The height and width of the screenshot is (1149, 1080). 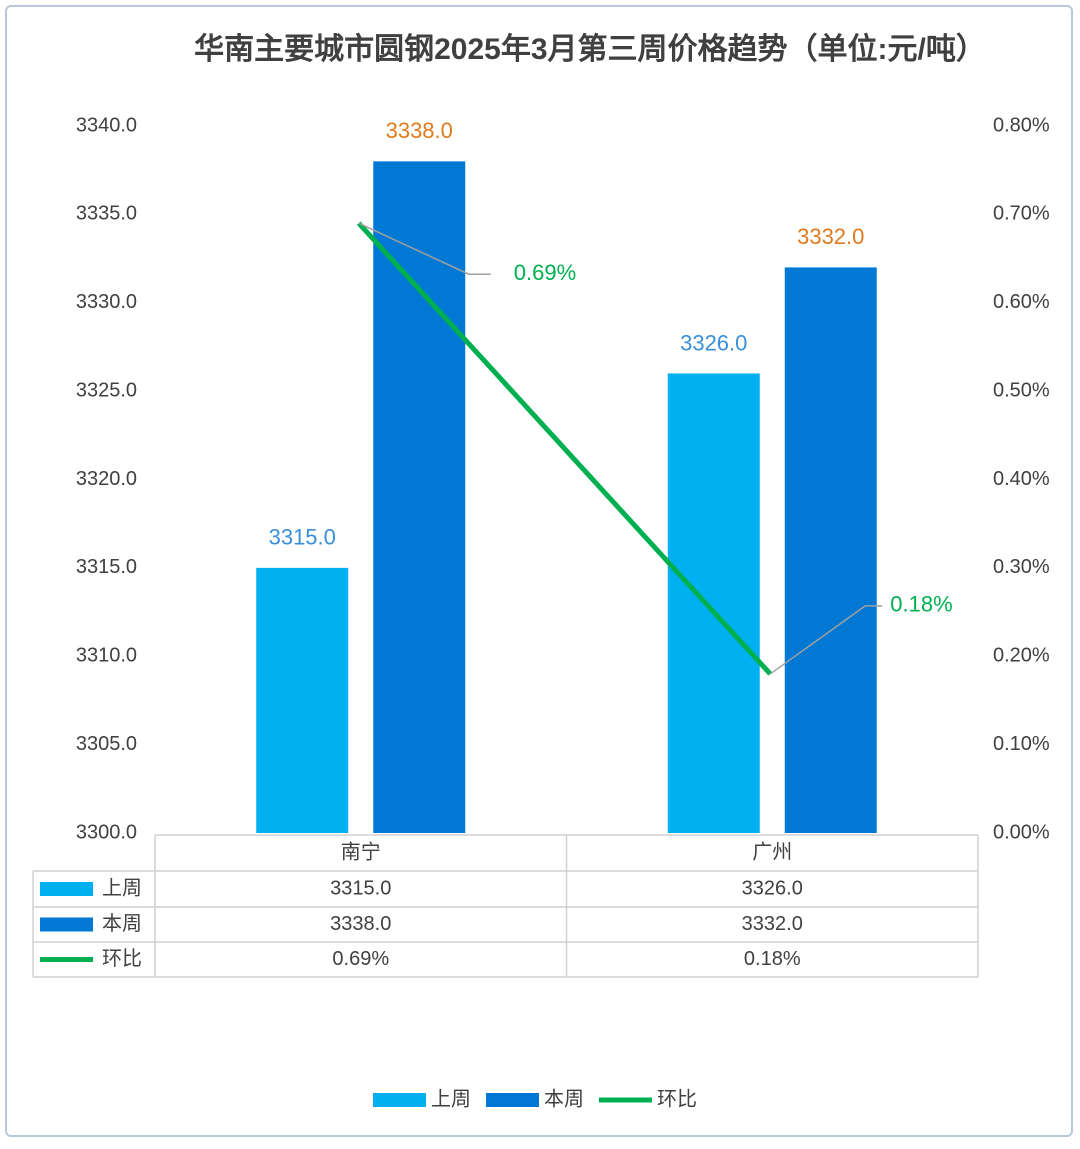 What do you see at coordinates (106, 125) in the screenshot?
I see `y-tick-label: 3340.0` at bounding box center [106, 125].